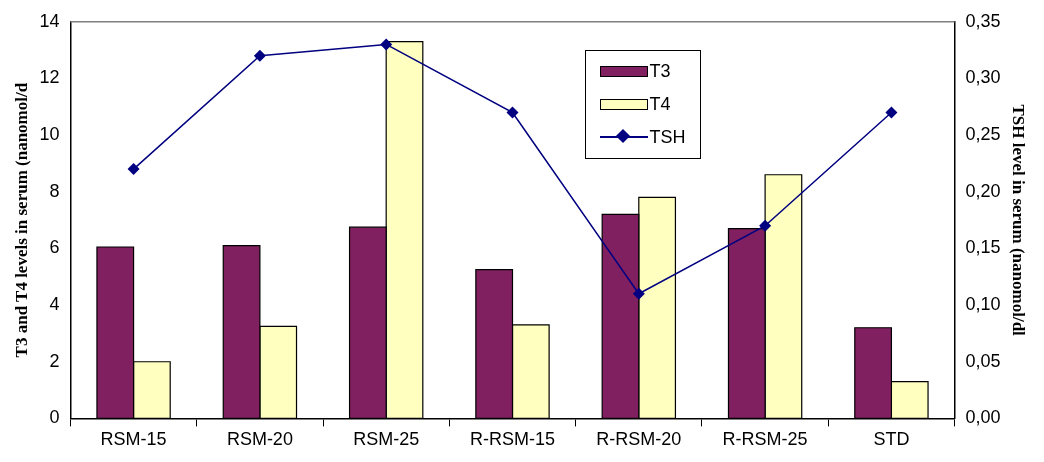 The height and width of the screenshot is (462, 1044). I want to click on x-tick-label: STD, so click(891, 439).